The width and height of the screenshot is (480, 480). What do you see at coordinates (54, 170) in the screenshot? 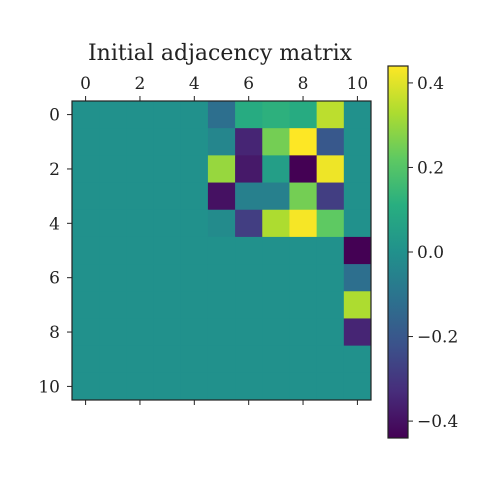
I see `y-tick-label: 2` at bounding box center [54, 170].